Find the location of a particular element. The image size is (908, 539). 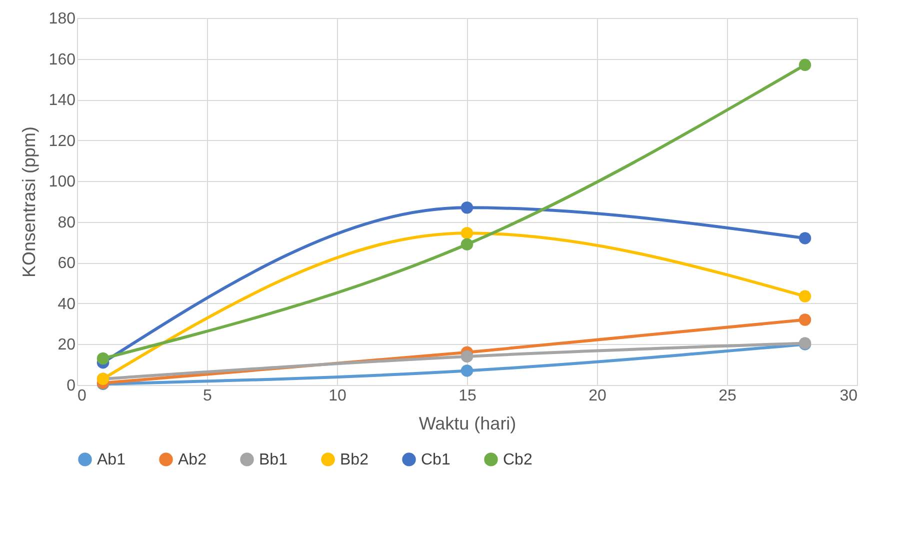

y-tick-label: 180 is located at coordinates (62, 19).